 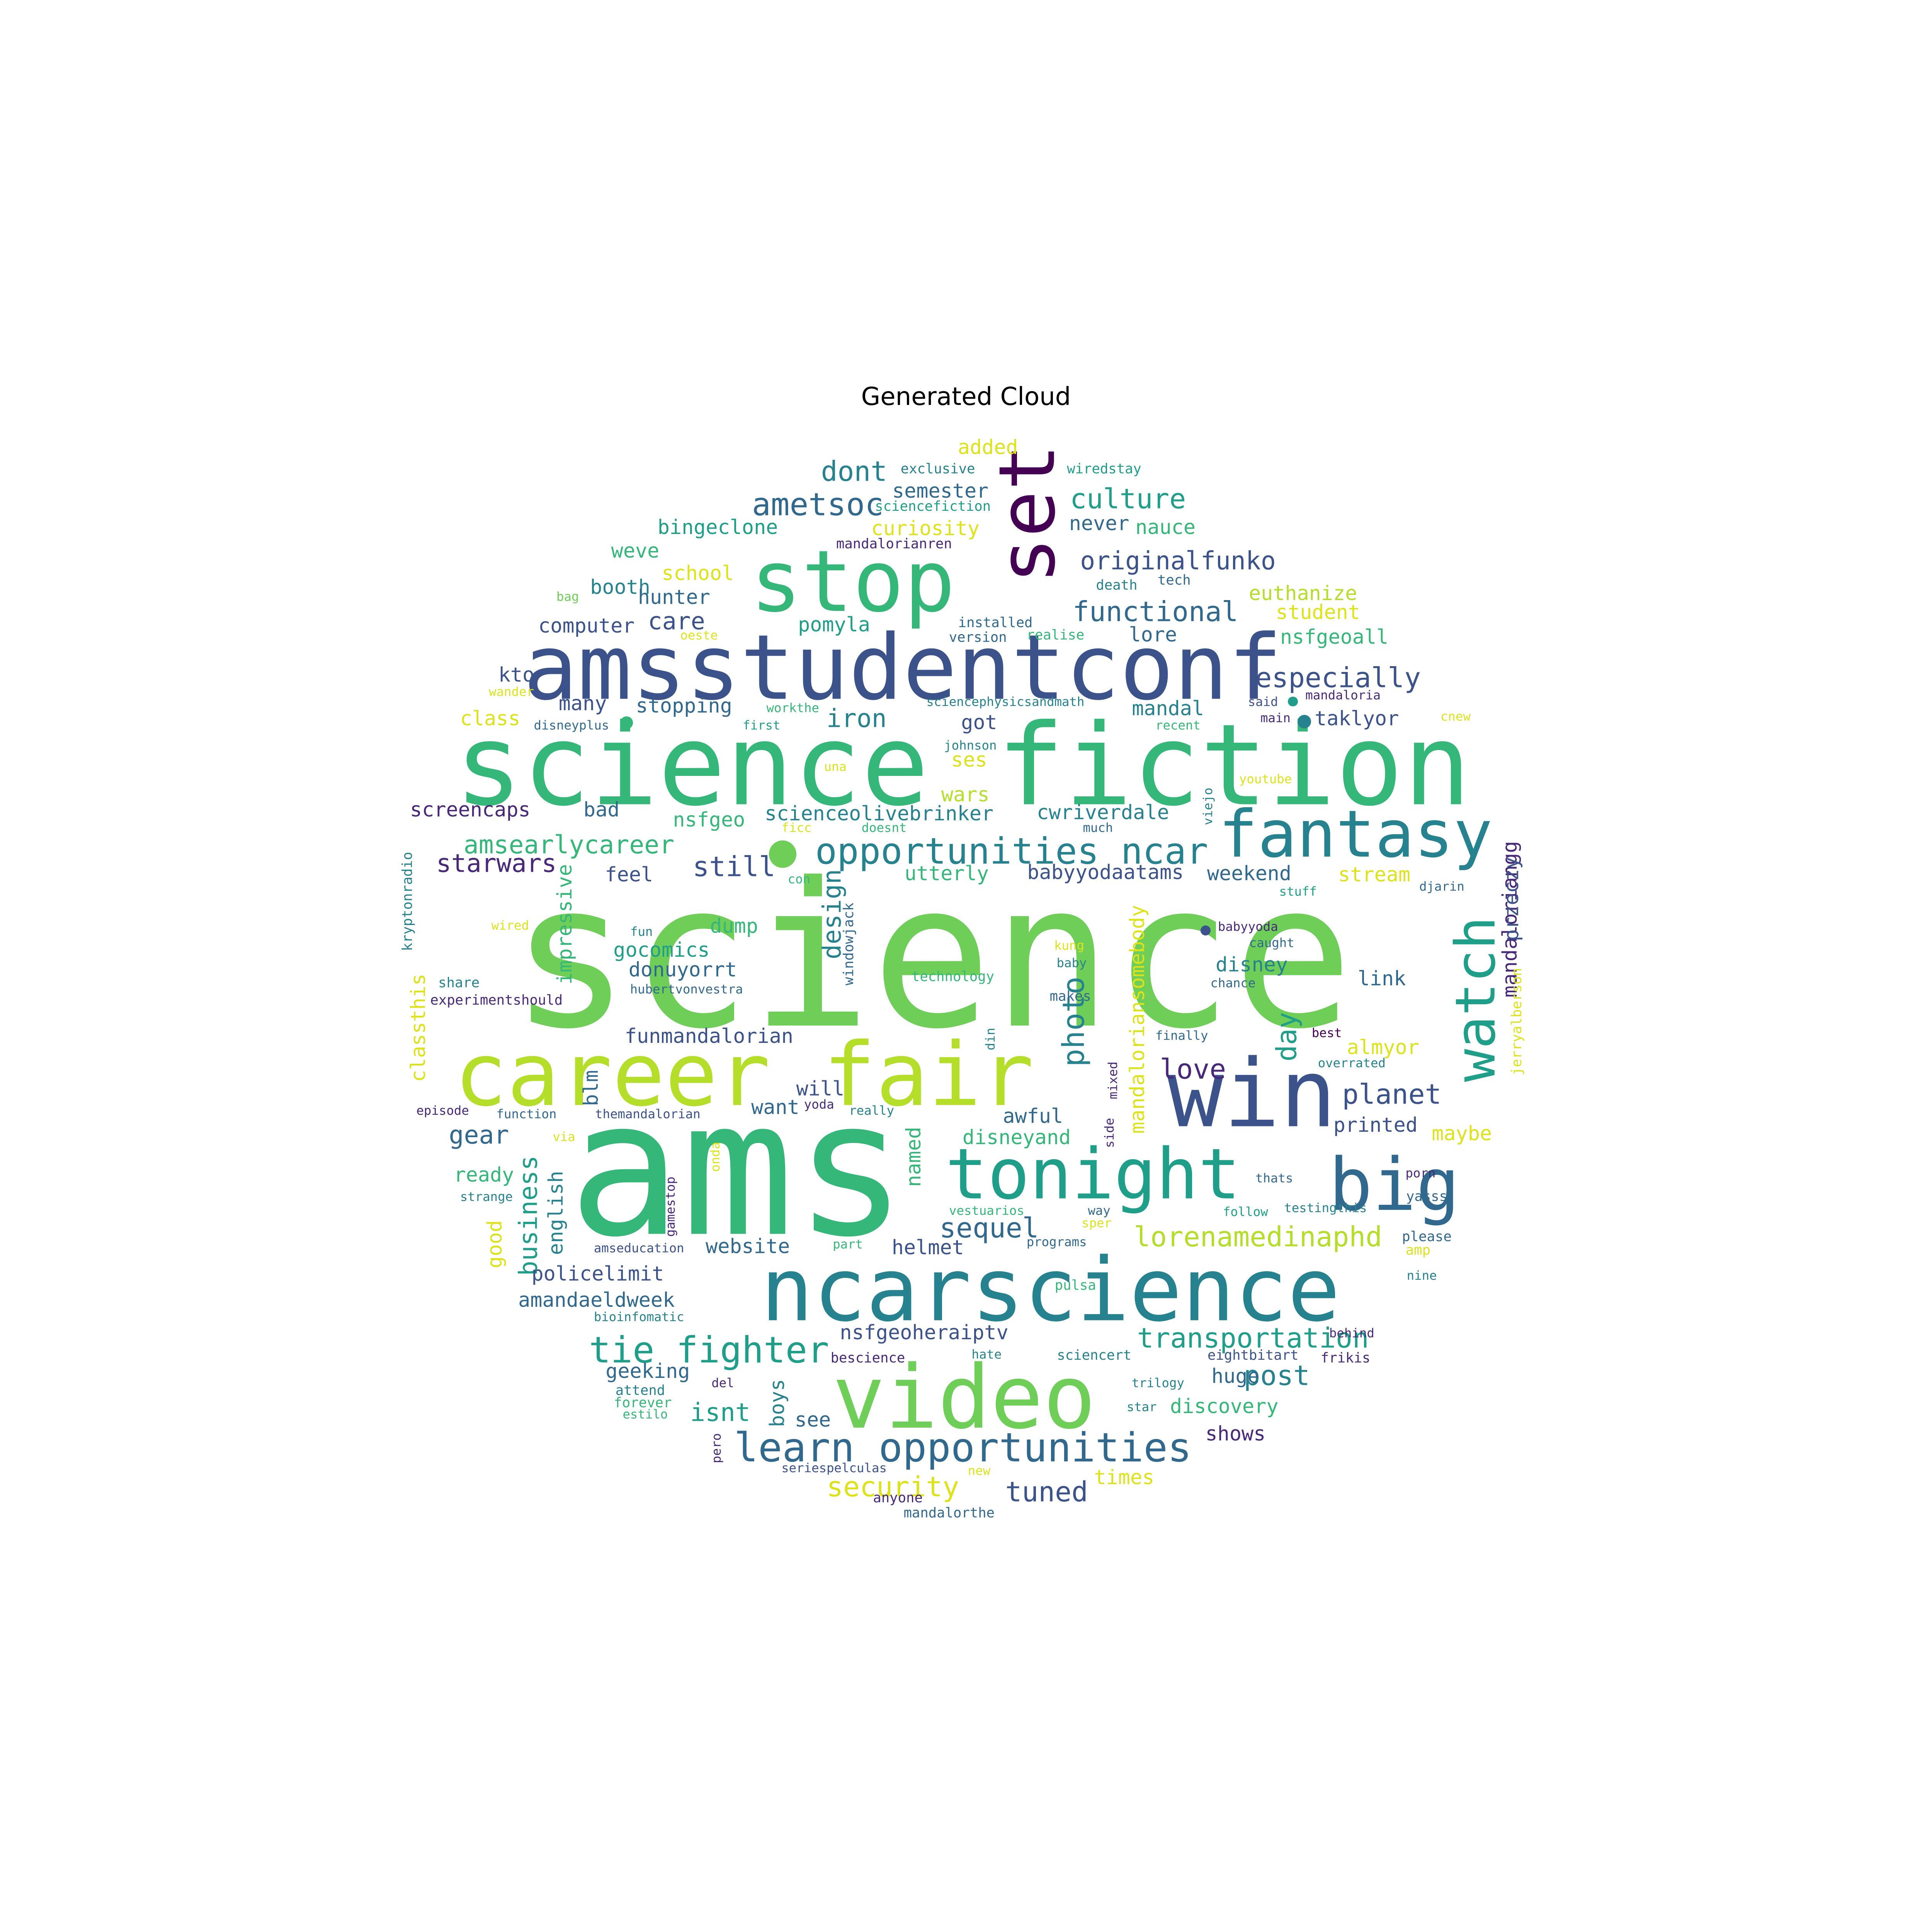 I want to click on cloud-word: realise, so click(x=1056, y=635).